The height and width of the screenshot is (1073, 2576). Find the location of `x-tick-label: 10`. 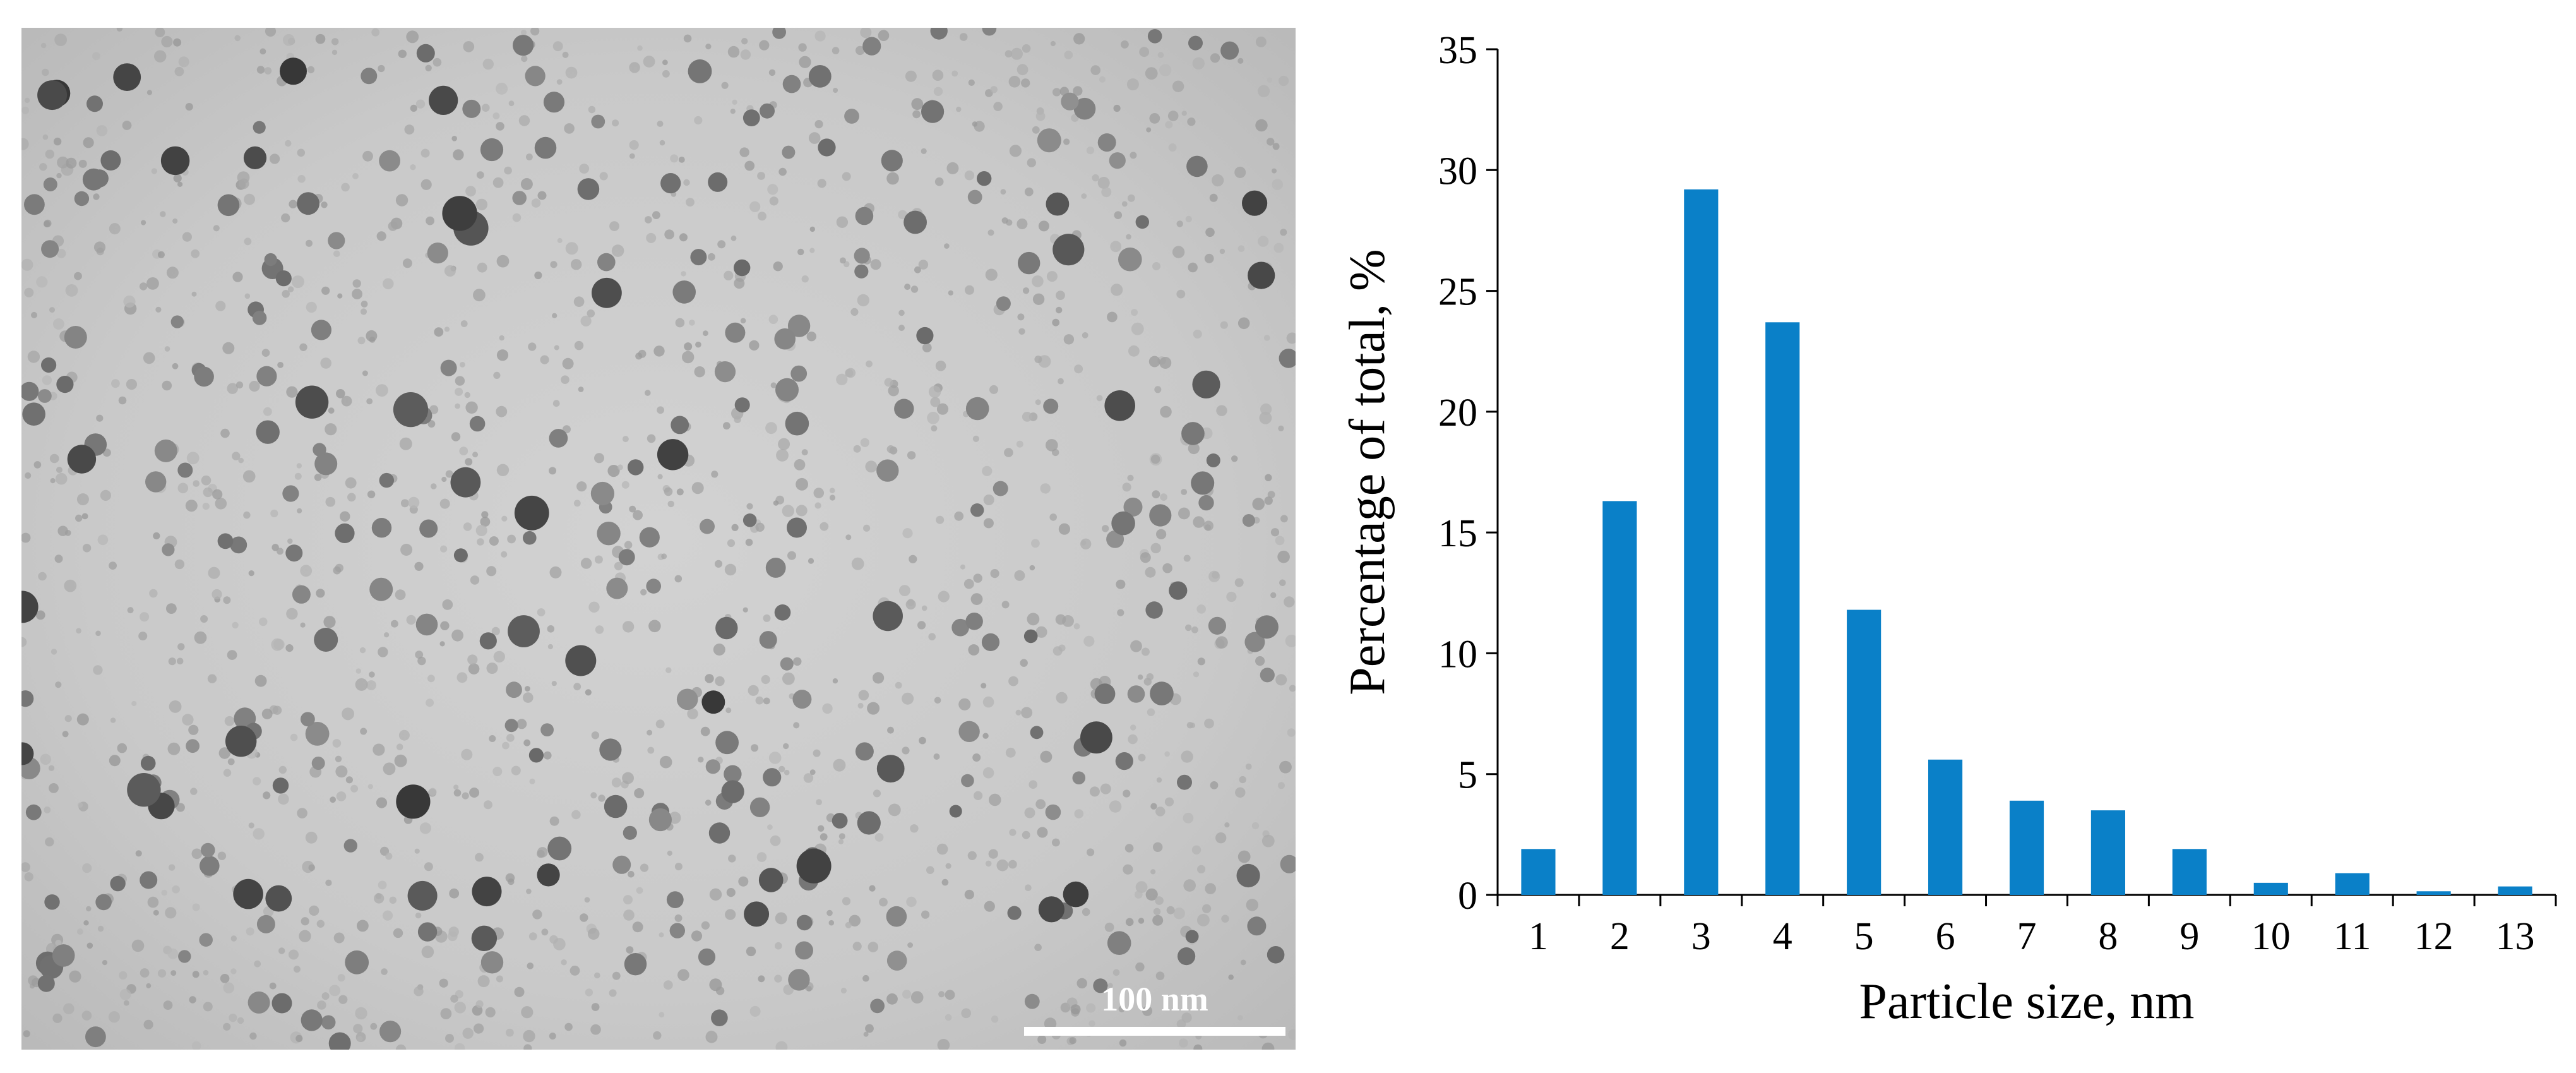

x-tick-label: 10 is located at coordinates (2271, 936).